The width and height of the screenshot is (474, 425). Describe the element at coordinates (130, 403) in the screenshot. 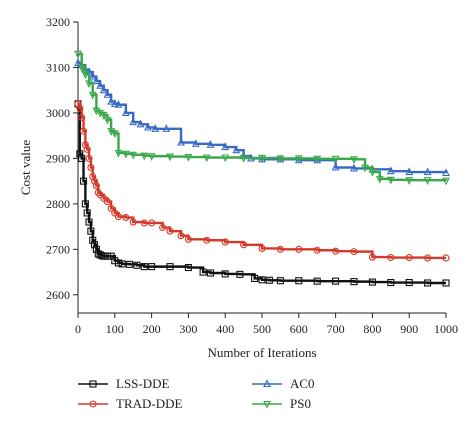

I see `legend-item-trad-dde: TRAD-DDE` at that location.